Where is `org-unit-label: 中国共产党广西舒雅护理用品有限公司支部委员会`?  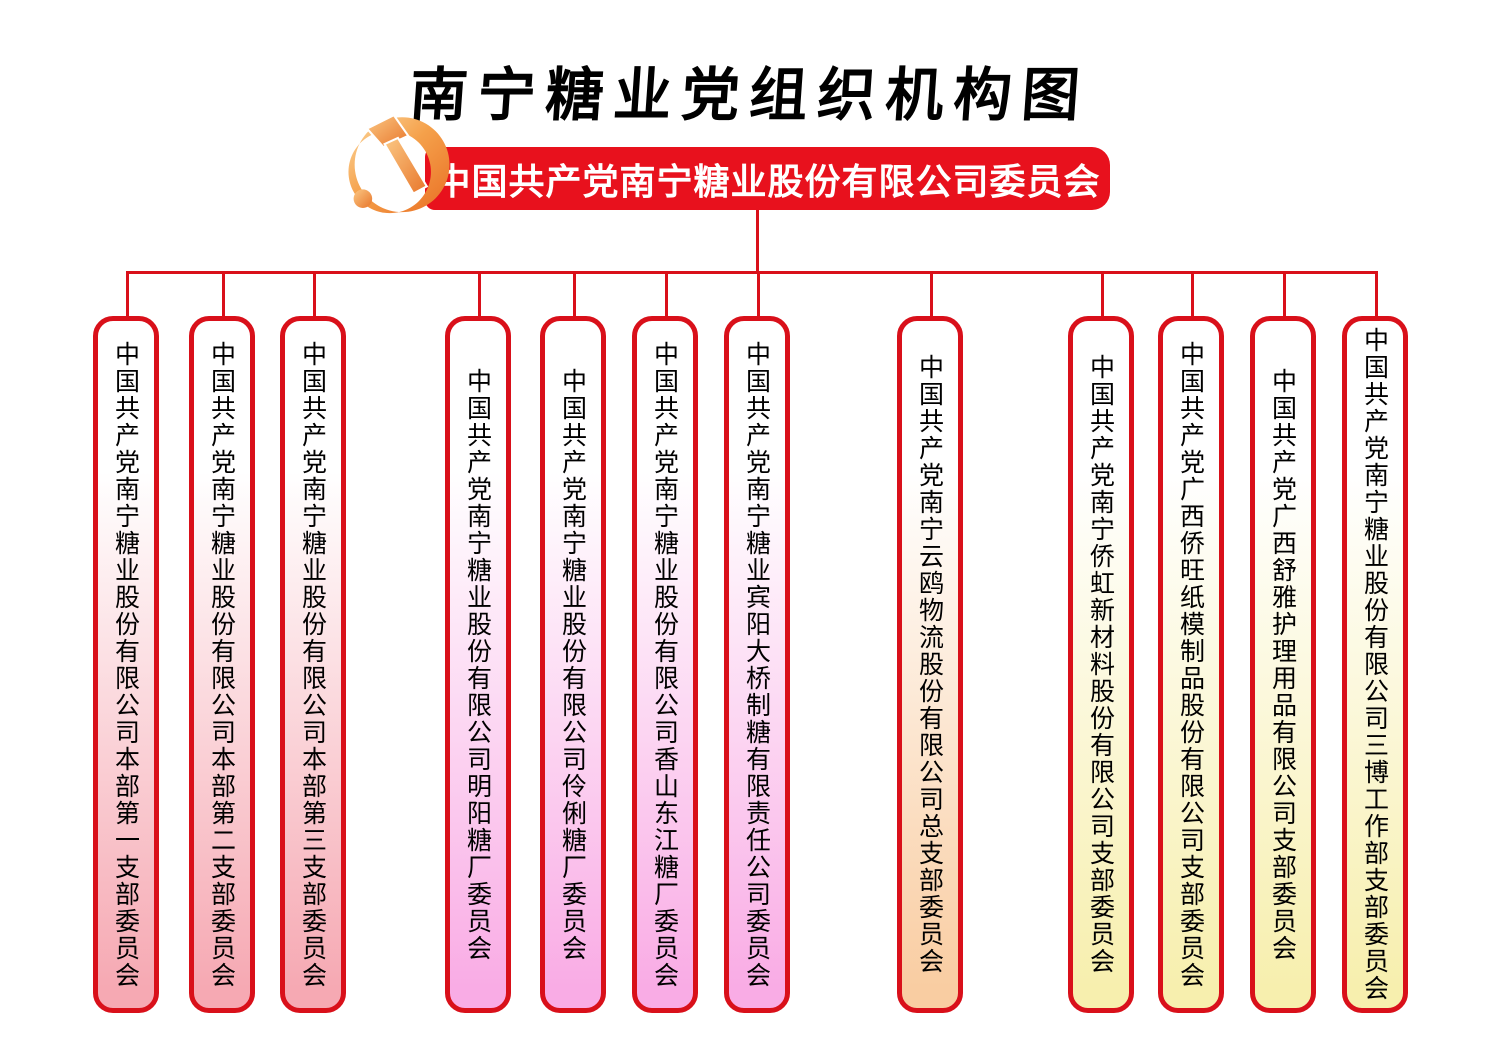 org-unit-label: 中国共产党广西舒雅护理用品有限公司支部委员会 is located at coordinates (1283, 664).